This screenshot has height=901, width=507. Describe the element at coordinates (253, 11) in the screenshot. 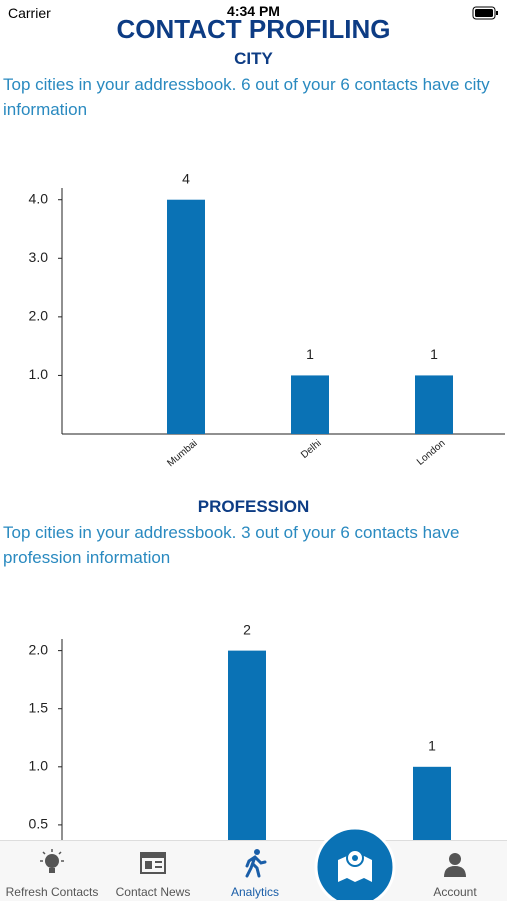

I see `clock: 4:34 PM` at that location.